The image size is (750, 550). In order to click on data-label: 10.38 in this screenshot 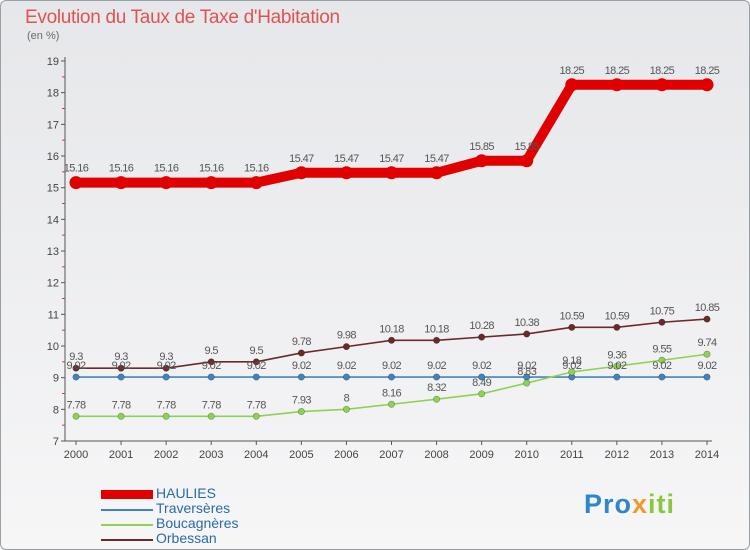, I will do `click(526, 323)`.